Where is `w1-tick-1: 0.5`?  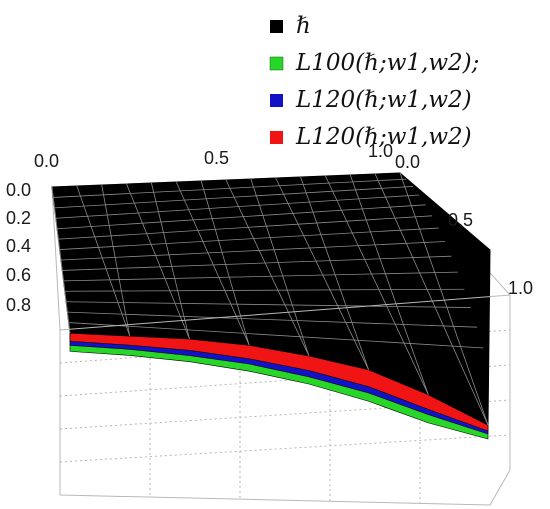 w1-tick-1: 0.5 is located at coordinates (216, 158).